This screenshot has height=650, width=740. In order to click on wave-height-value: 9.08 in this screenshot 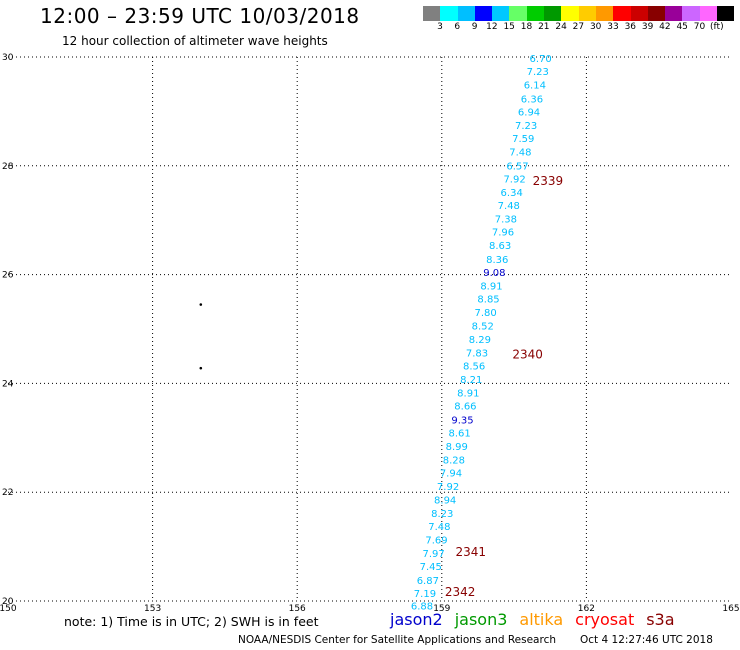, I will do `click(494, 273)`.